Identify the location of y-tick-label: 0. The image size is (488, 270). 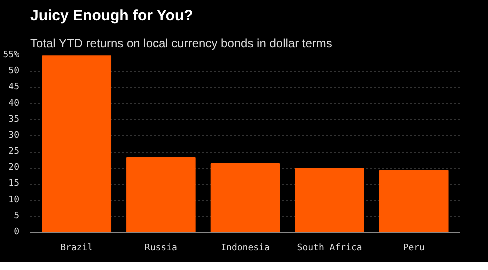
(17, 233).